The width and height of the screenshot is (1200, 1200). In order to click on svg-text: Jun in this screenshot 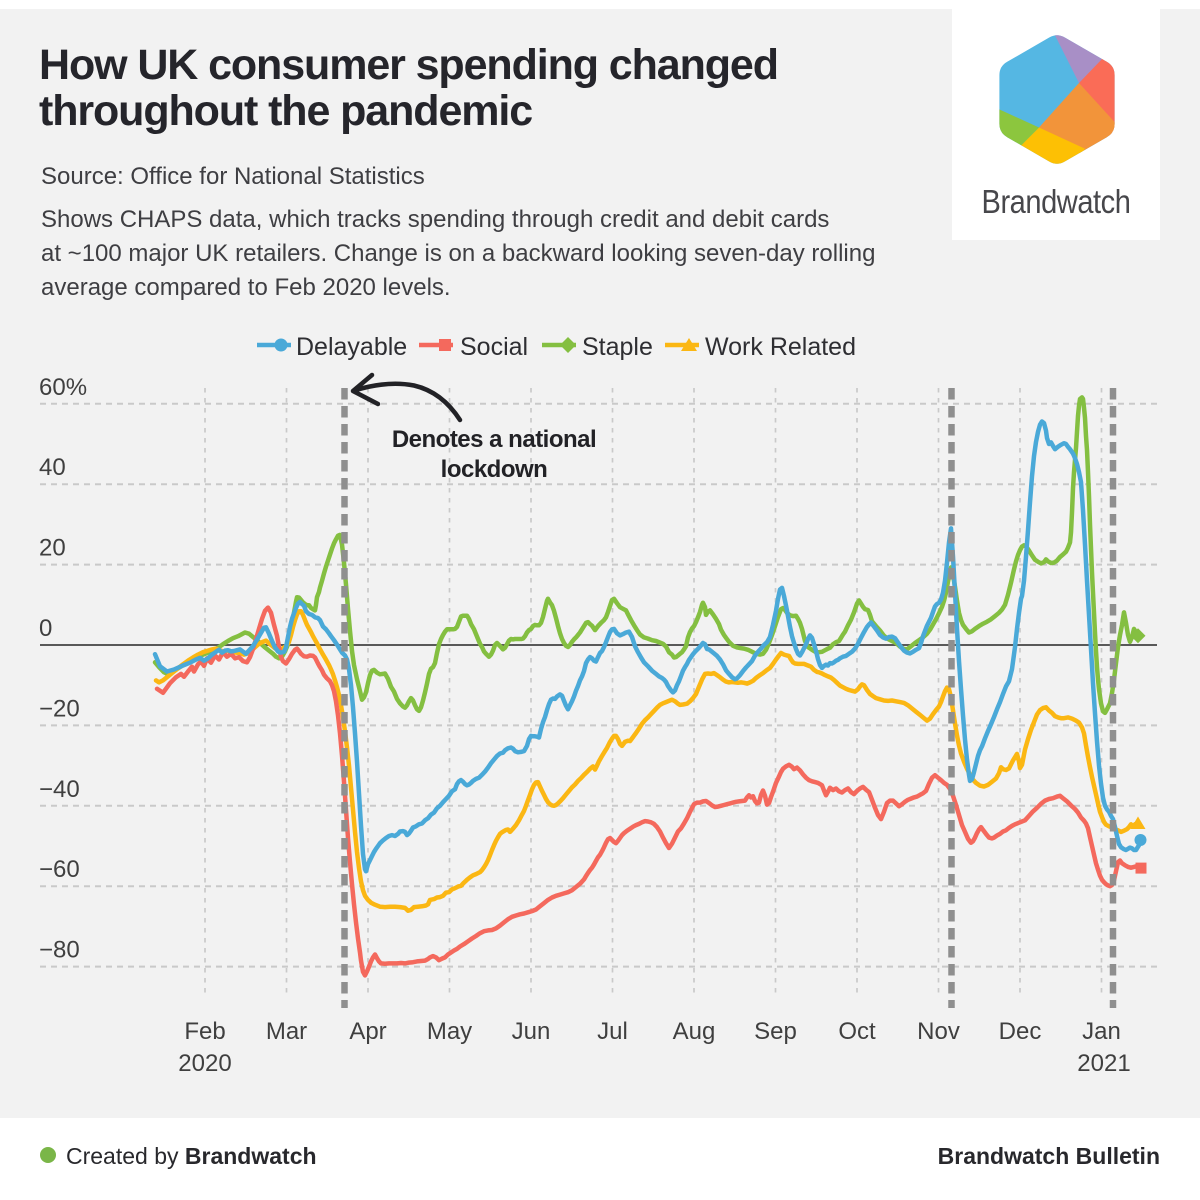, I will do `click(531, 1031)`.